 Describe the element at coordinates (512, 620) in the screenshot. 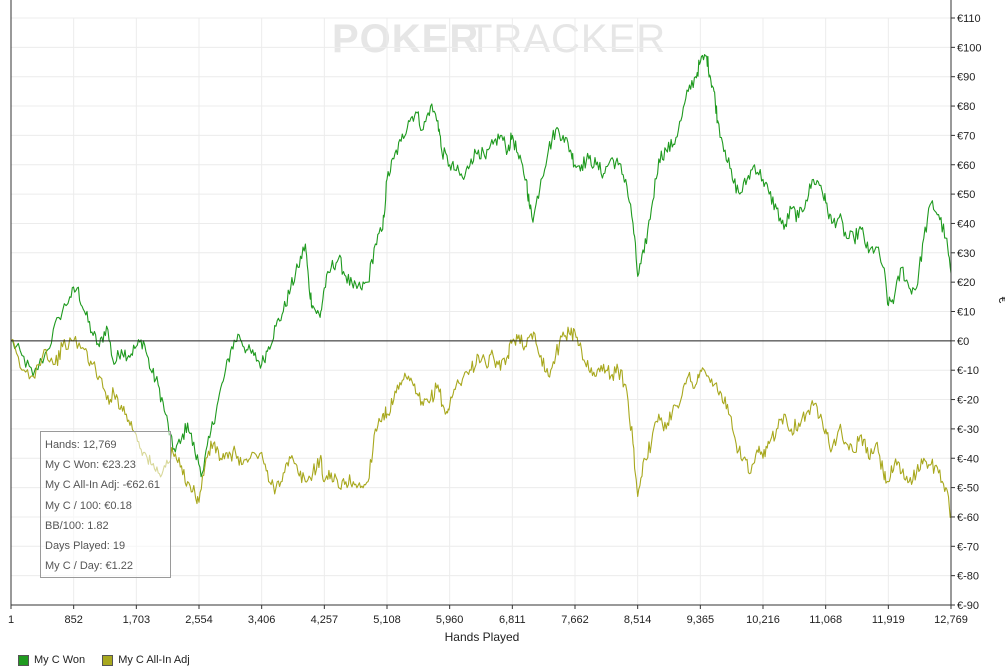

I see `x-tick-label: 6,811` at that location.